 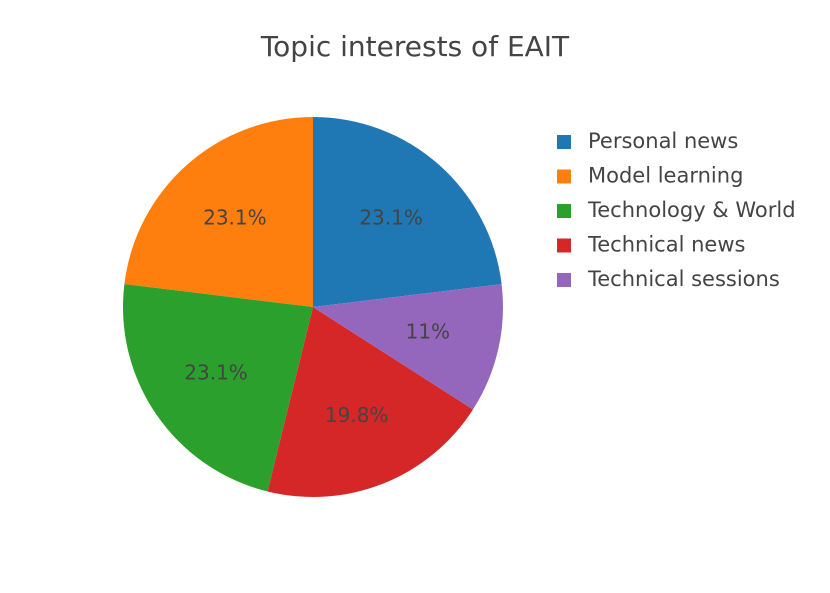 What do you see at coordinates (357, 415) in the screenshot?
I see `slice-label: 19.8%` at bounding box center [357, 415].